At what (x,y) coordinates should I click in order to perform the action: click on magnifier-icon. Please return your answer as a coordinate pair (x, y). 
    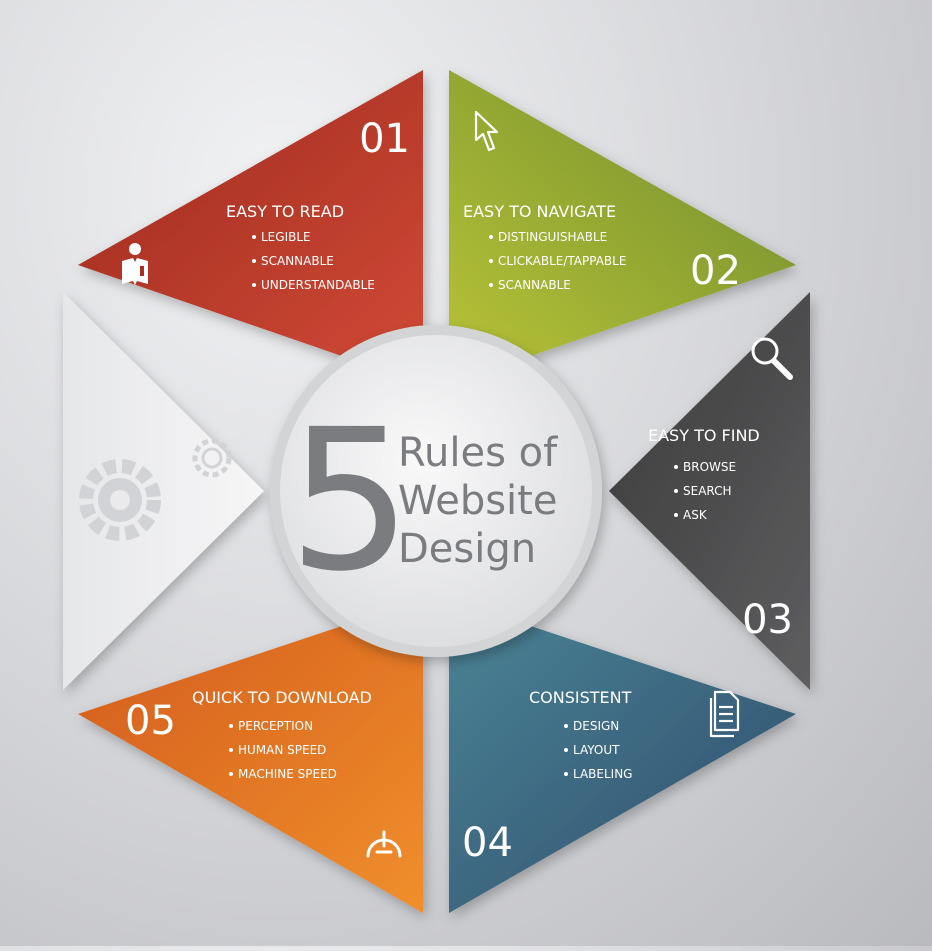
    Looking at the image, I should click on (772, 358).